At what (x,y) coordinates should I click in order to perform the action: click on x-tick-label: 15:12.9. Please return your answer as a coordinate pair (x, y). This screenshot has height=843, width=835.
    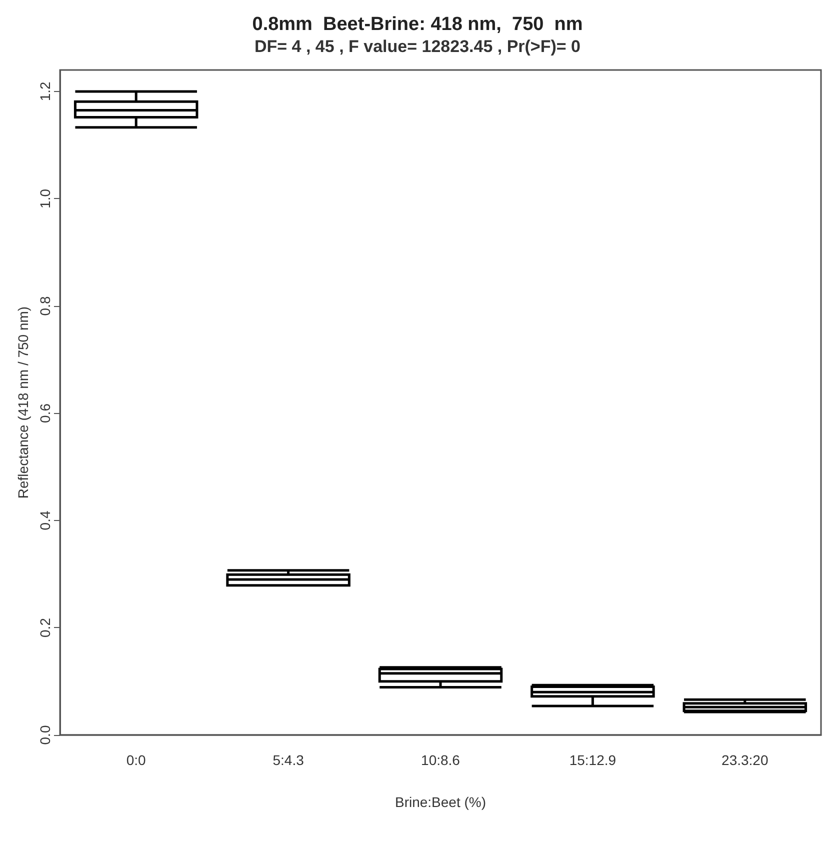
    Looking at the image, I should click on (592, 760).